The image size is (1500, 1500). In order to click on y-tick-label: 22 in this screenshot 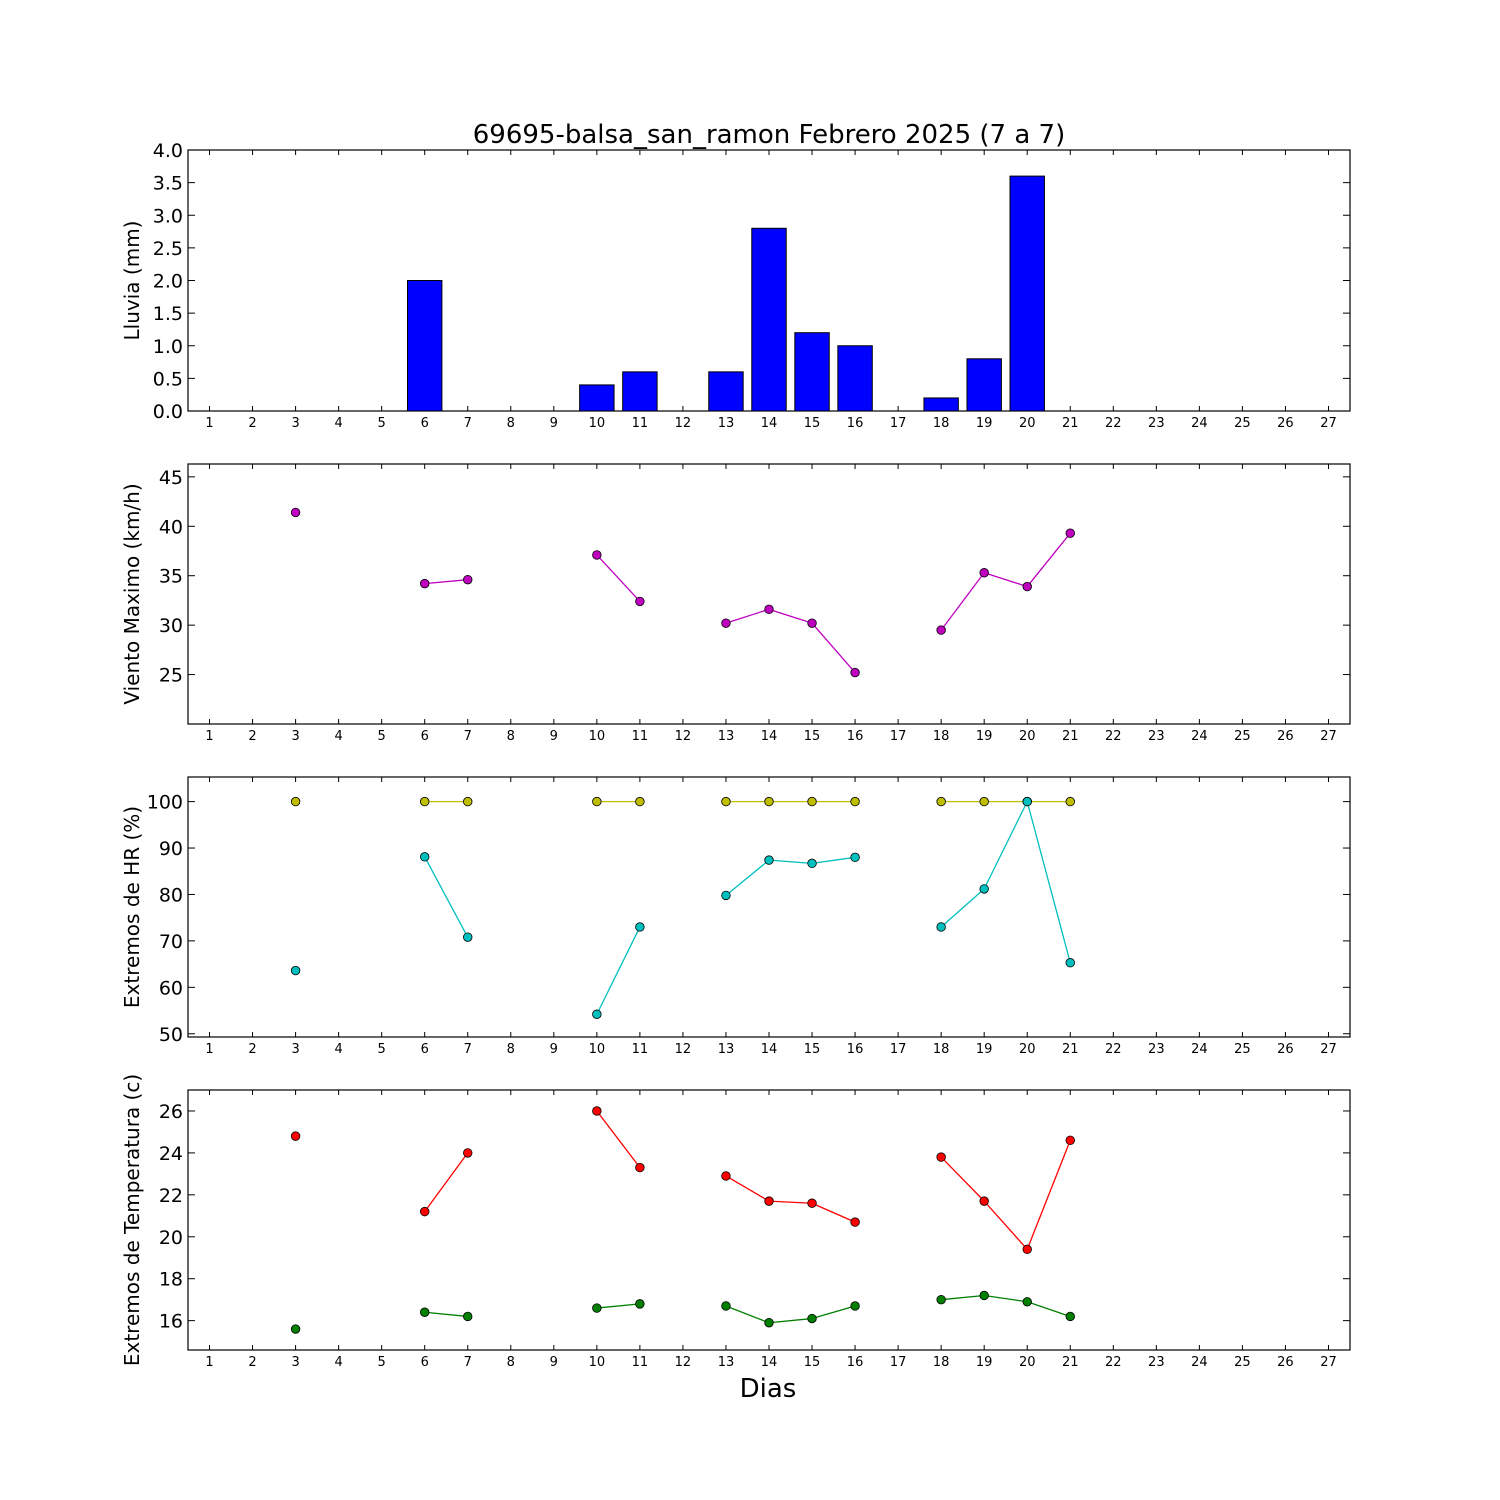, I will do `click(171, 1196)`.